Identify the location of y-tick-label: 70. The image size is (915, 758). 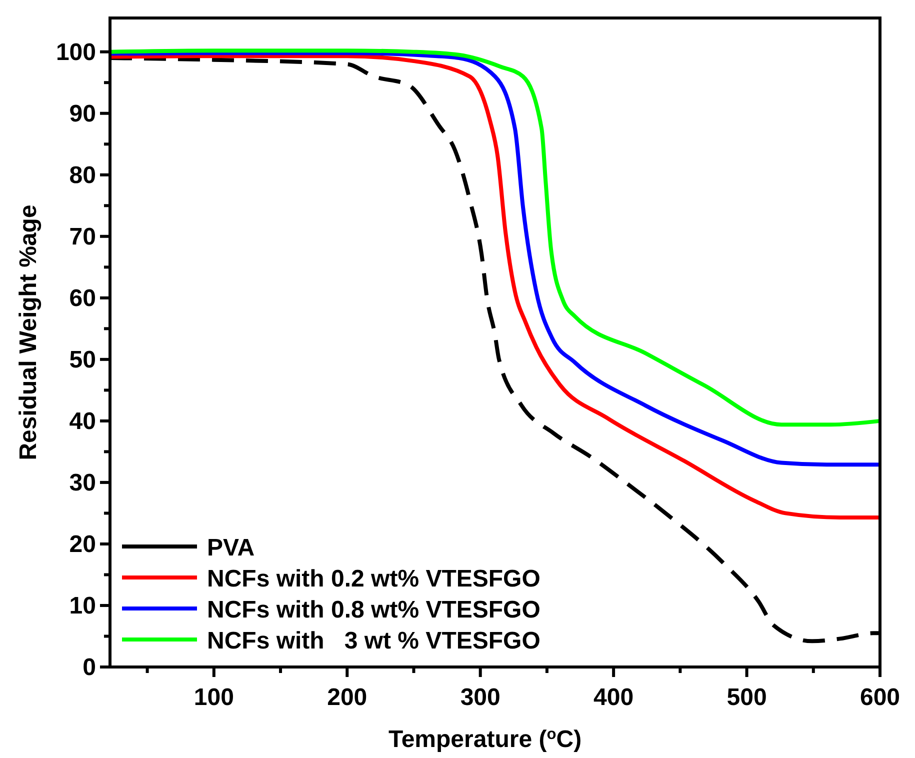
(82, 236).